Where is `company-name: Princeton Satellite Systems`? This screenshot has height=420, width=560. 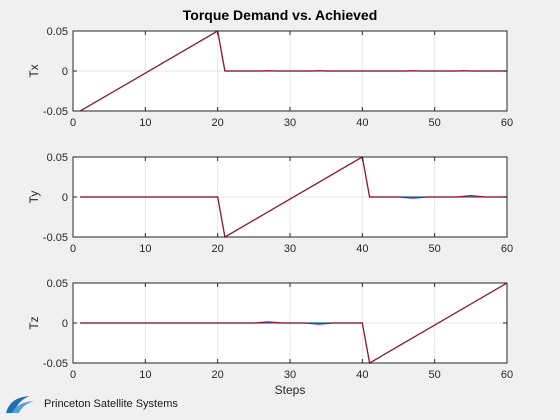
company-name: Princeton Satellite Systems is located at coordinates (111, 404).